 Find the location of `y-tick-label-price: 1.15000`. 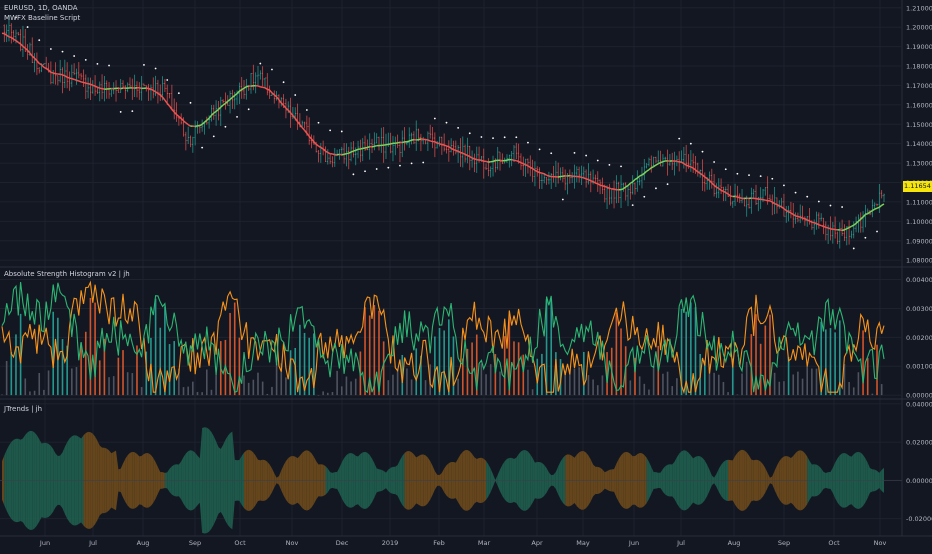

y-tick-label-price: 1.15000 is located at coordinates (919, 125).